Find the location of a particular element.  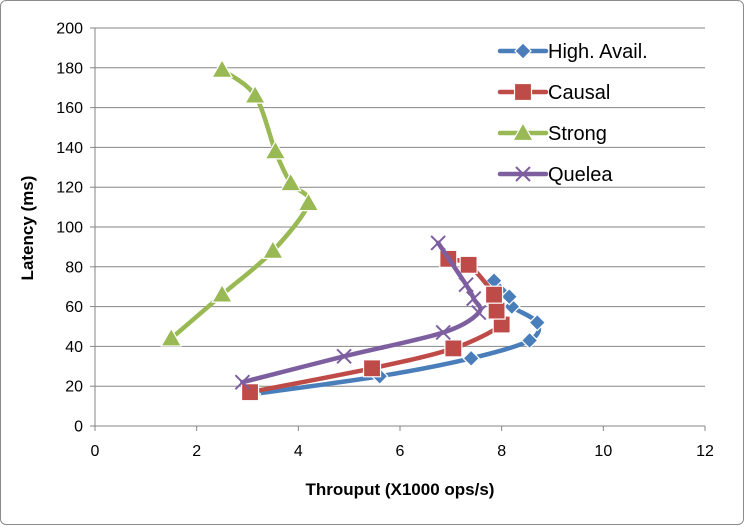

series-line-strong is located at coordinates (240, 204).